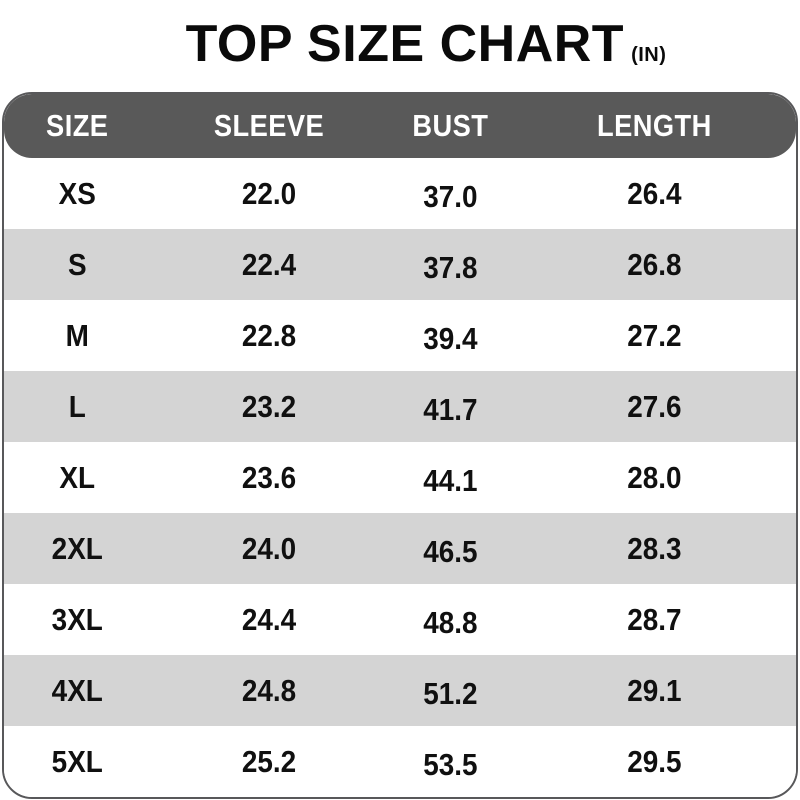 Image resolution: width=800 pixels, height=800 pixels. I want to click on size-cell: 3XL, so click(77, 619).